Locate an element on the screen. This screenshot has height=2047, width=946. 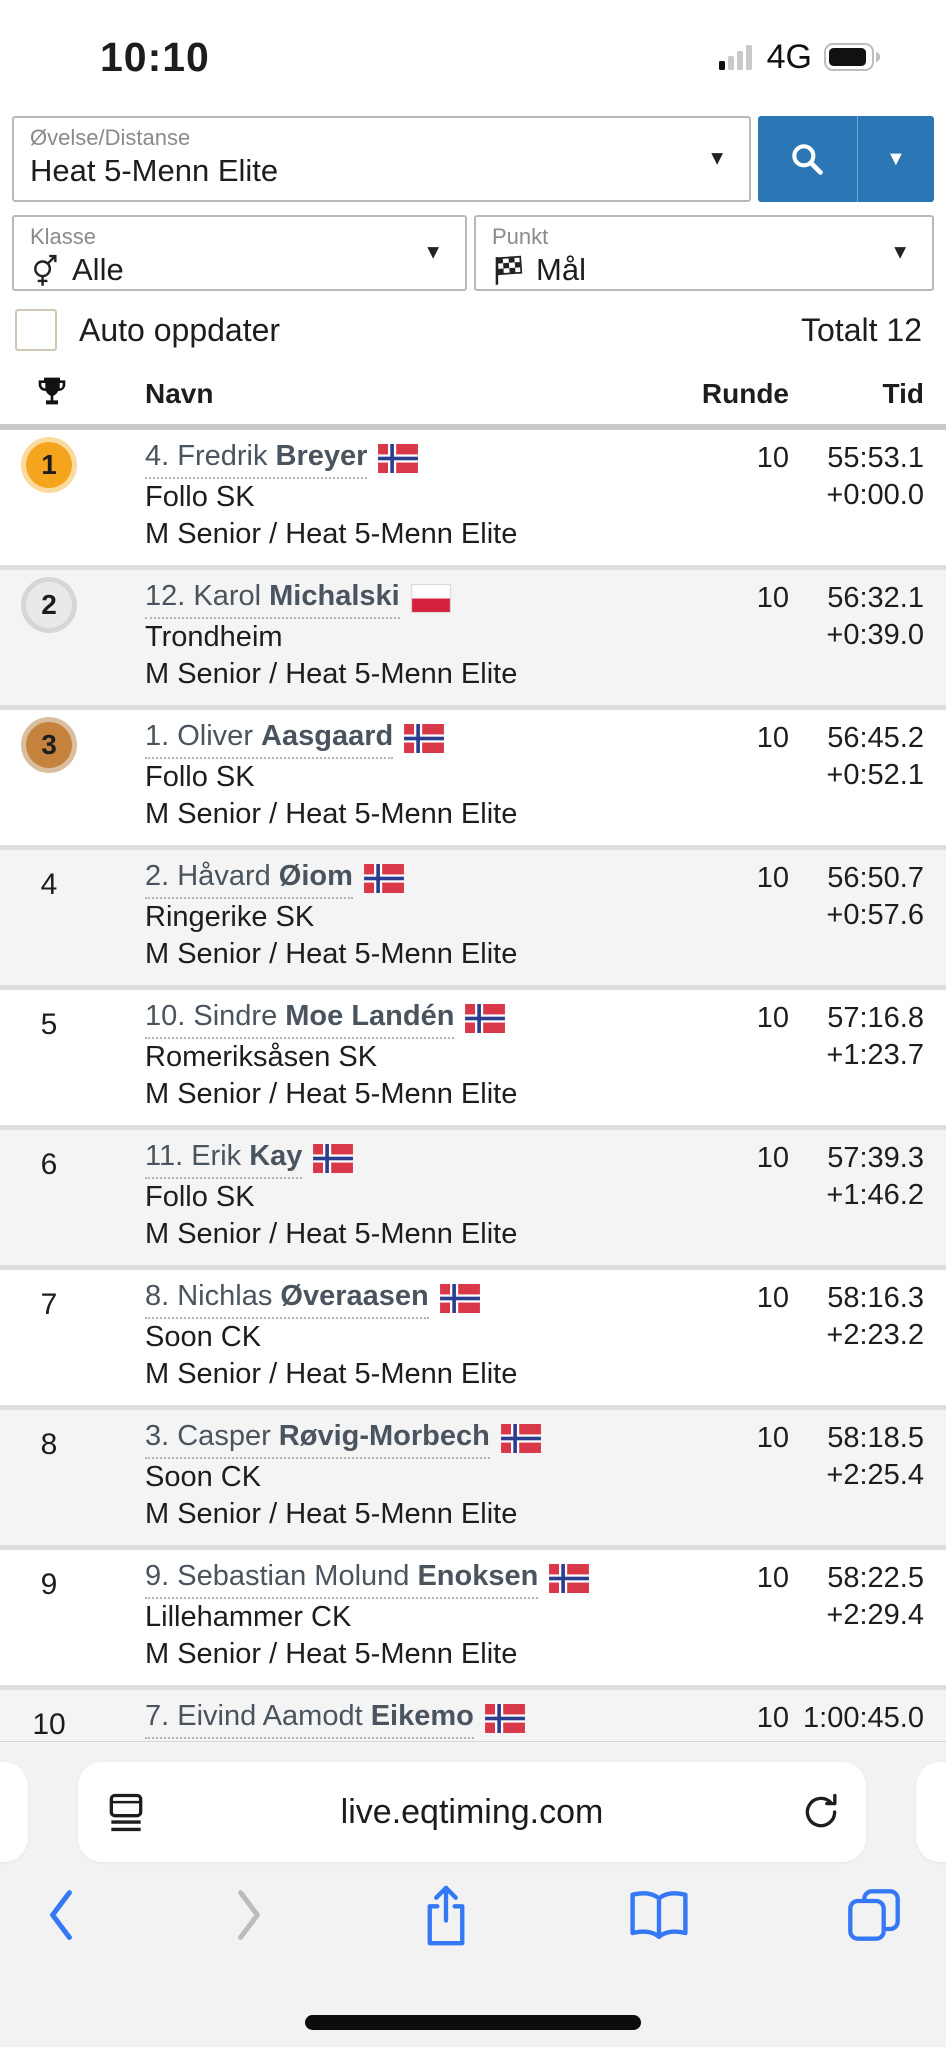
next-tab-pill is located at coordinates (931, 1812).